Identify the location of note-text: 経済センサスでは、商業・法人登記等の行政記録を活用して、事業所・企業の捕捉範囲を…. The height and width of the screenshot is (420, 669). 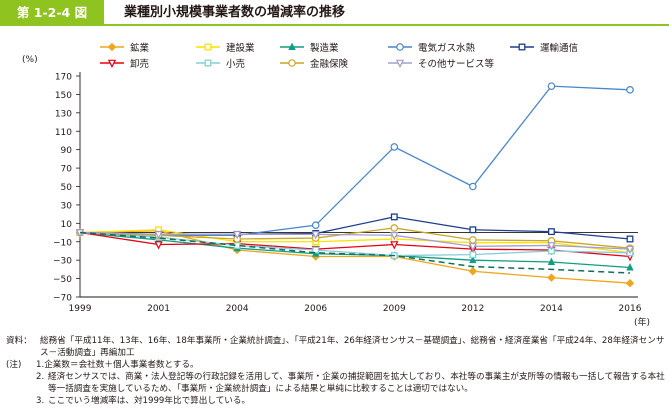
(356, 383).